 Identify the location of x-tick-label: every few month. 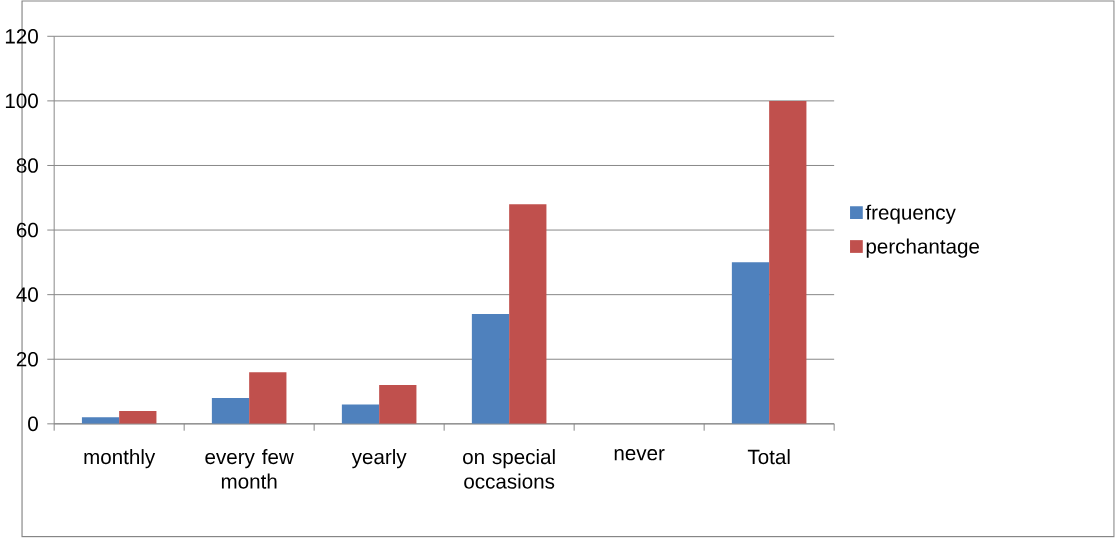
(249, 469).